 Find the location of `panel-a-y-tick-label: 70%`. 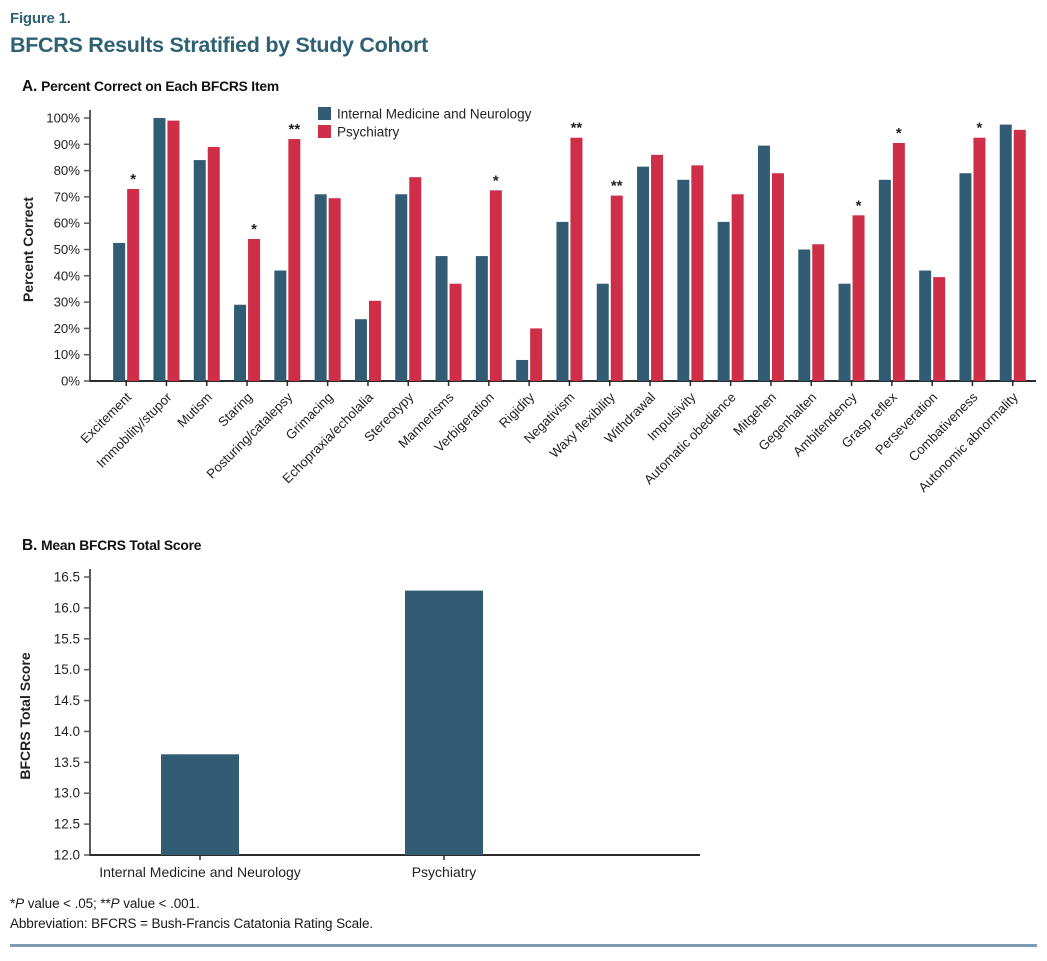

panel-a-y-tick-label: 70% is located at coordinates (67, 196).